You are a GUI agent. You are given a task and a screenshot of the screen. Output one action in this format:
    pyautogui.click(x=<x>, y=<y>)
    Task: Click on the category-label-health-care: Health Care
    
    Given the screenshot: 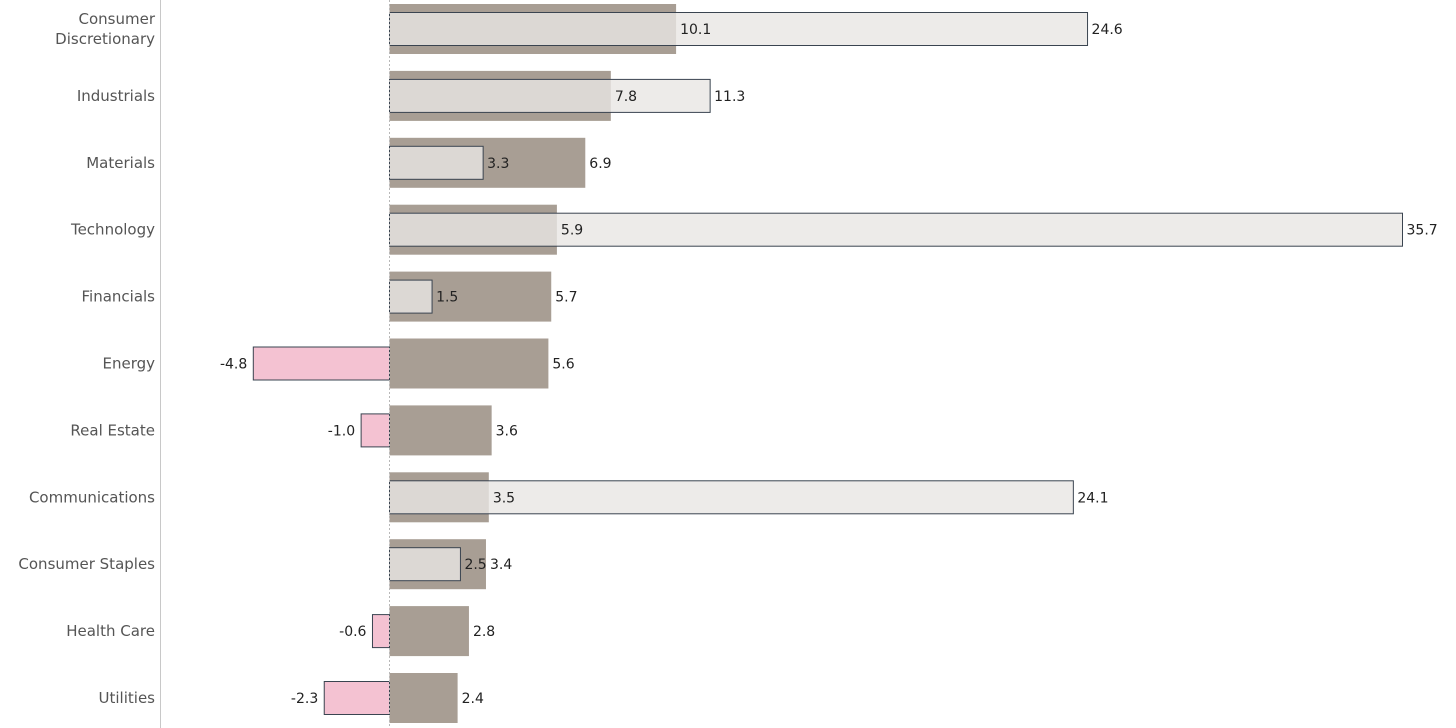 What is the action you would take?
    pyautogui.click(x=110, y=631)
    